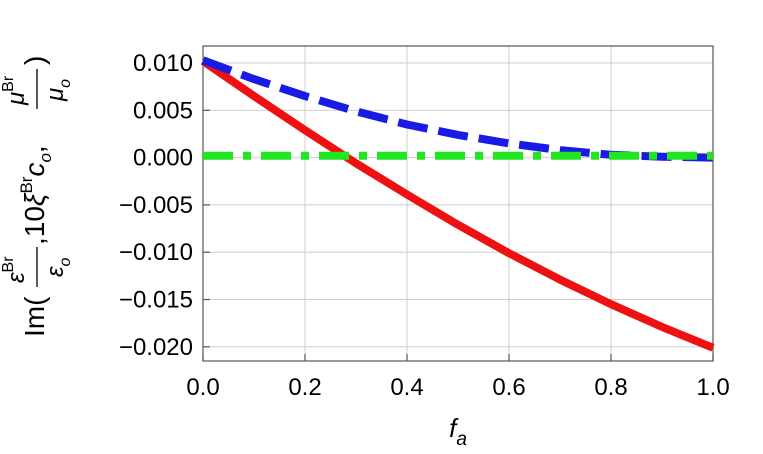 This screenshot has width=763, height=454. What do you see at coordinates (55, 95) in the screenshot?
I see `y-label-term3-den-main: μ` at bounding box center [55, 95].